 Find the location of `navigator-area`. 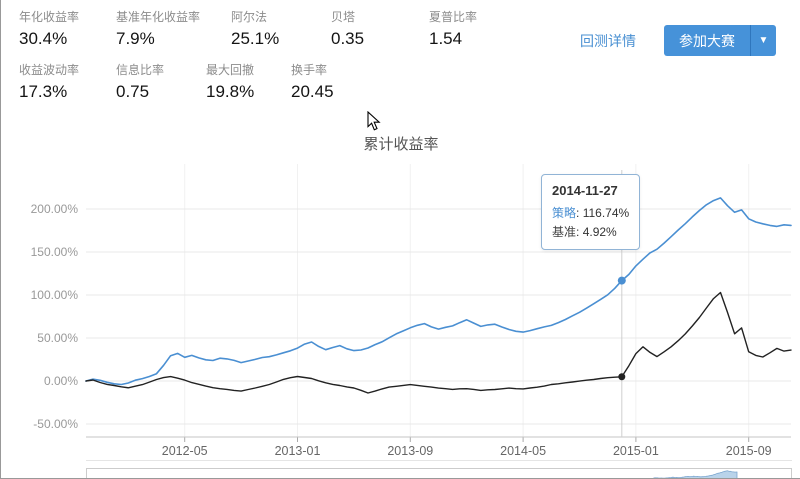

navigator-area is located at coordinates (695, 474).